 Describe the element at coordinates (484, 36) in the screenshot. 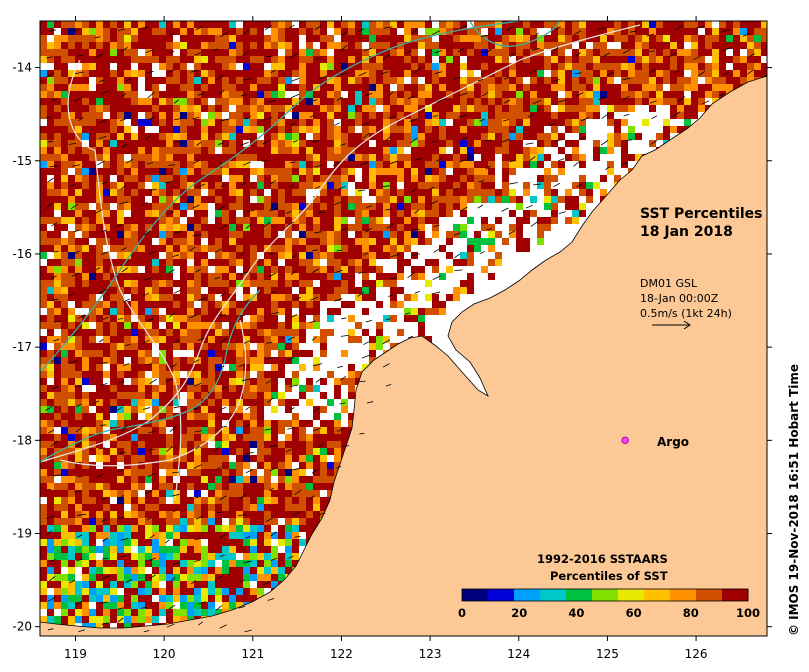

I see `wind-vector` at that location.